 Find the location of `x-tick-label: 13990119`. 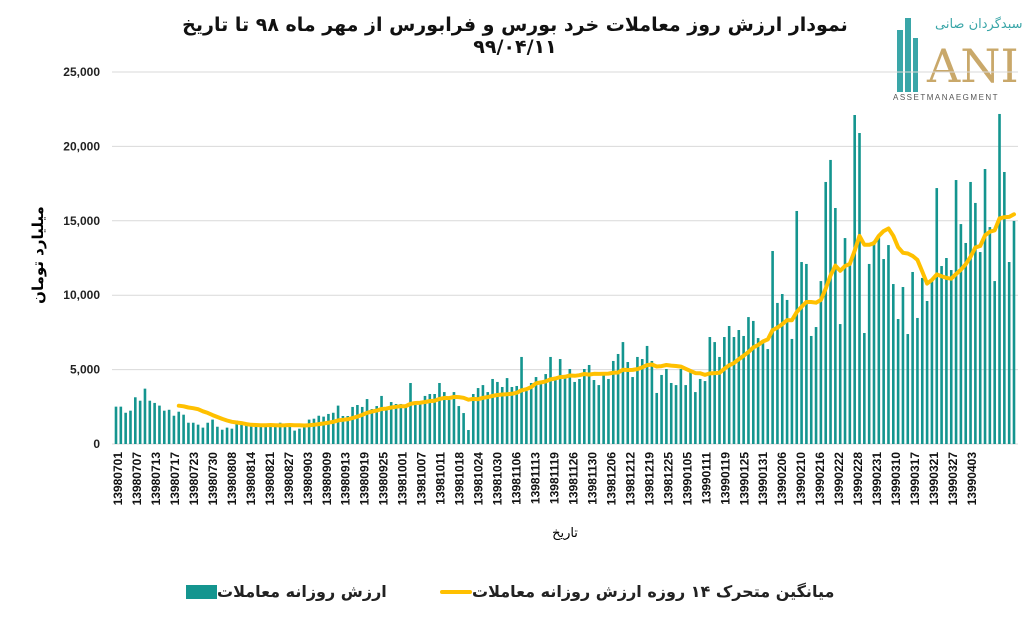

x-tick-label: 13990119 is located at coordinates (725, 478).